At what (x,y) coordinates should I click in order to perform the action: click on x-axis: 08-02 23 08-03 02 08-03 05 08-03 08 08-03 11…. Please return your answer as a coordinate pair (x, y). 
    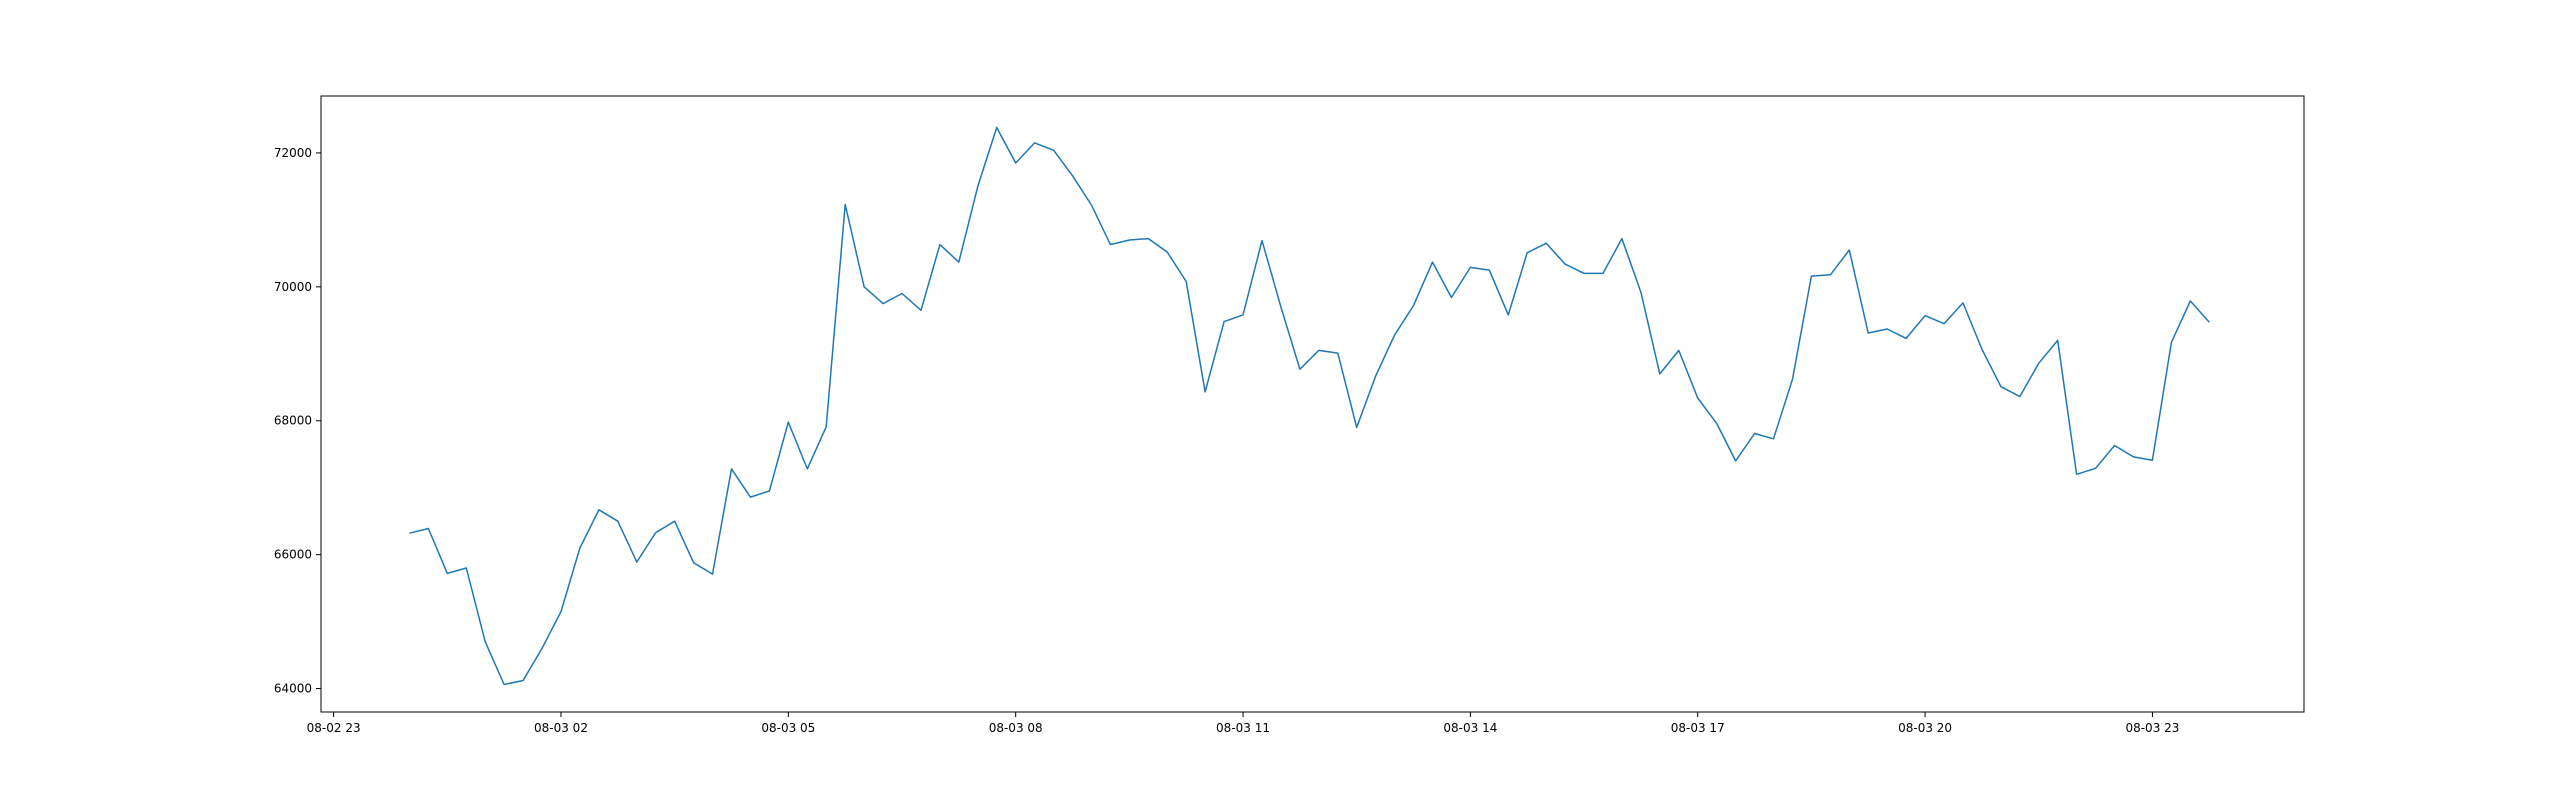
    Looking at the image, I should click on (1243, 723).